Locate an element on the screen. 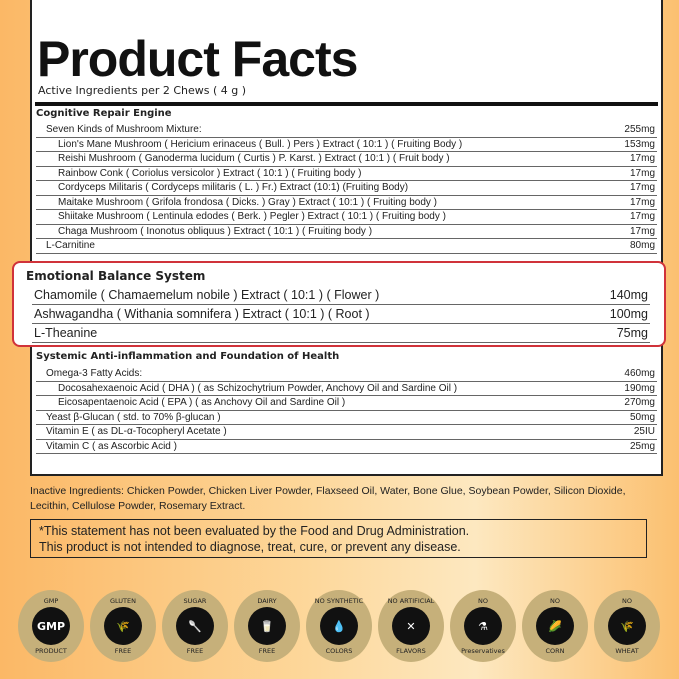 The height and width of the screenshot is (679, 679). gmp-icon: GMP is located at coordinates (51, 626).